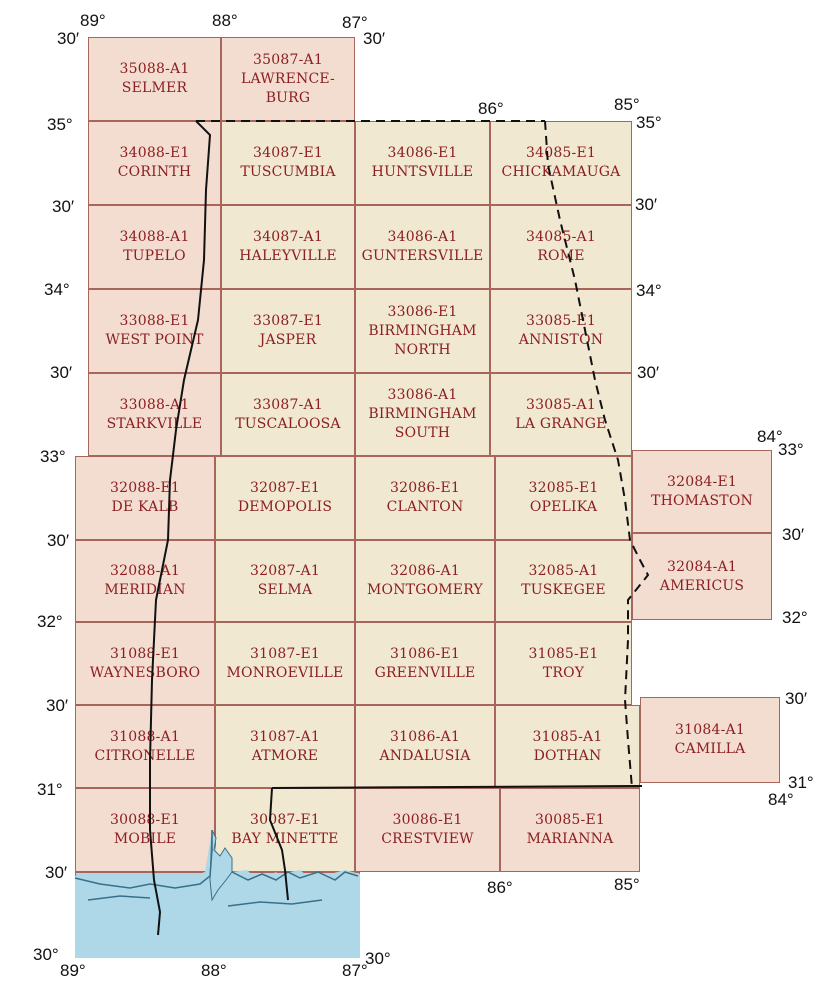 The height and width of the screenshot is (1000, 830). What do you see at coordinates (145, 498) in the screenshot?
I see `quadrangle-32088-E1: 32088-E1 DE KALB` at bounding box center [145, 498].